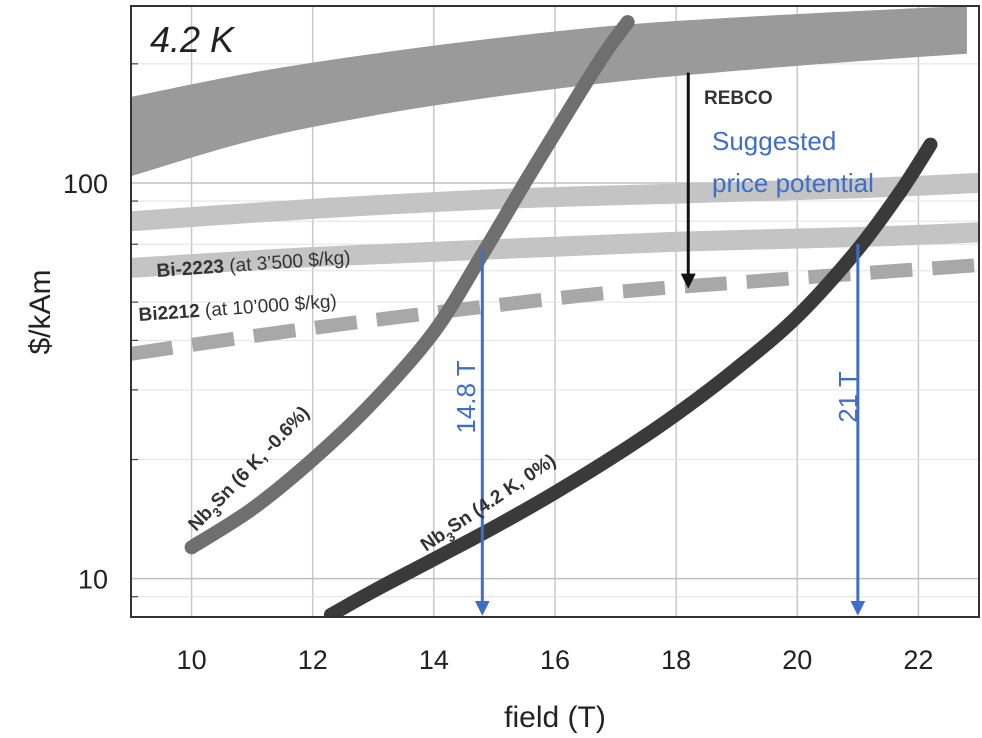  What do you see at coordinates (40, 311) in the screenshot?
I see `y-axis-label: $/kAm` at bounding box center [40, 311].